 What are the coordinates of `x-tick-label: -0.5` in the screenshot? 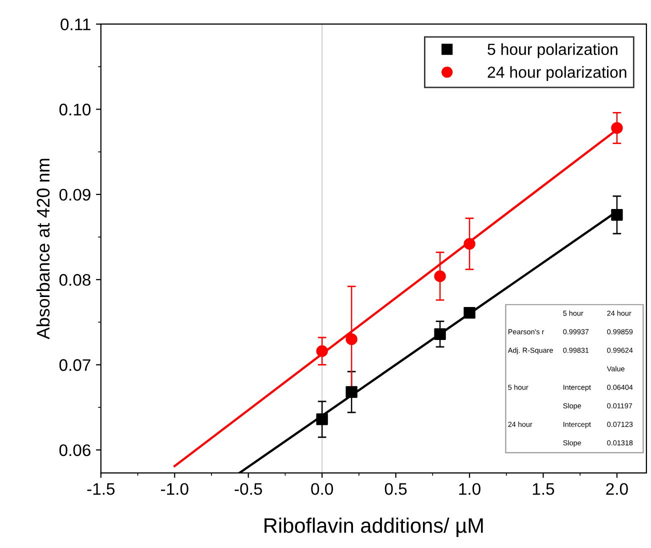 It's located at (248, 489).